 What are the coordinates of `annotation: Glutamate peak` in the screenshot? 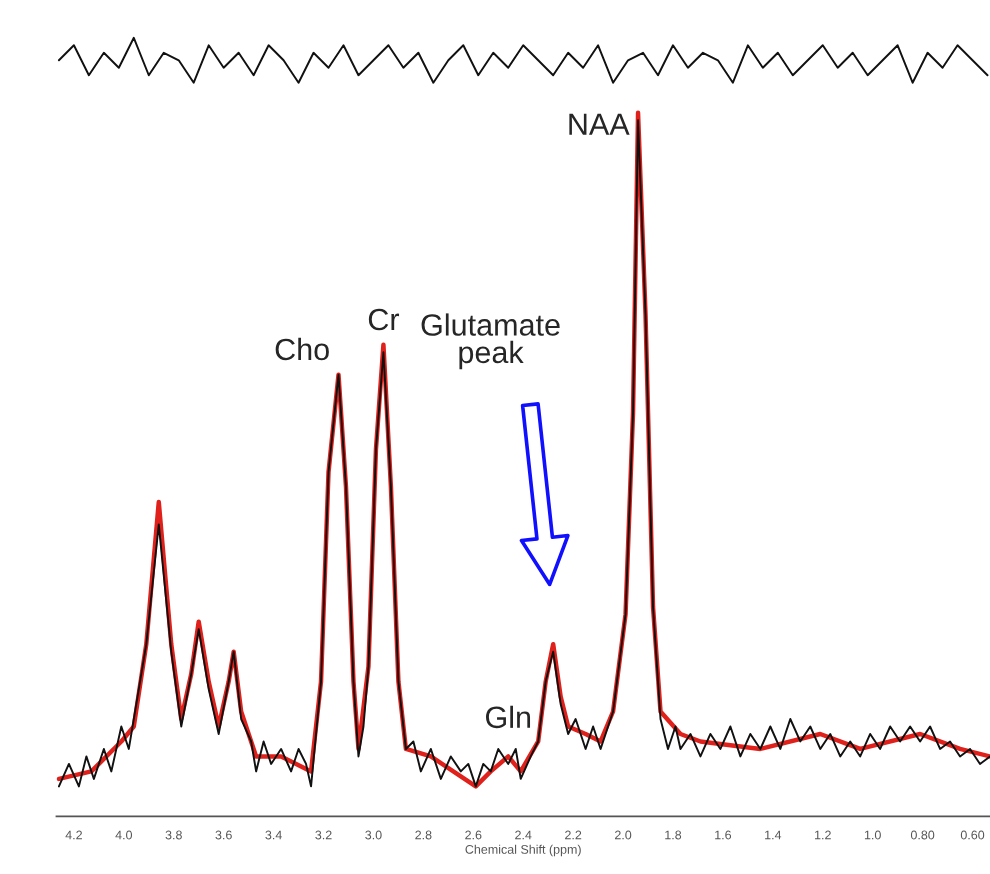 It's located at (490, 341).